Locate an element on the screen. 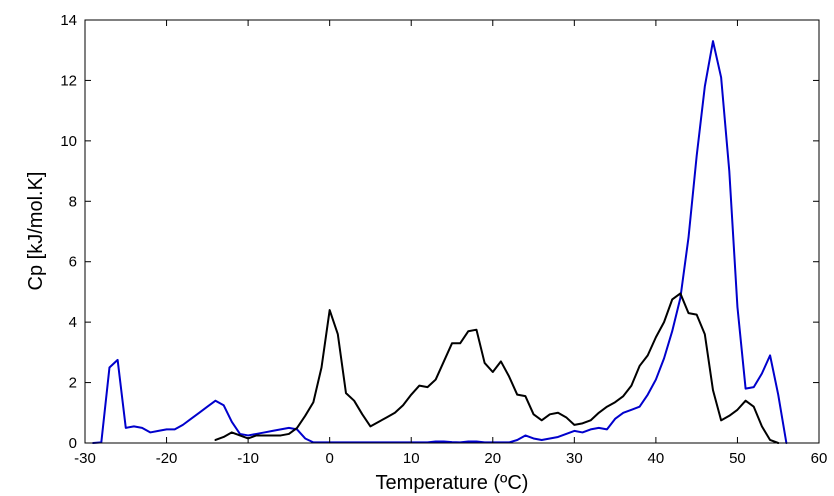 The width and height of the screenshot is (834, 496). y-tick-label: 2 is located at coordinates (73, 383).